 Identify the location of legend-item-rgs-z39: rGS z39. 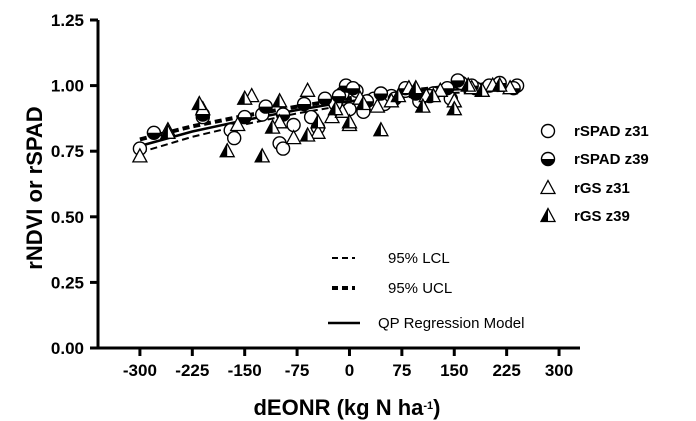
(584, 216).